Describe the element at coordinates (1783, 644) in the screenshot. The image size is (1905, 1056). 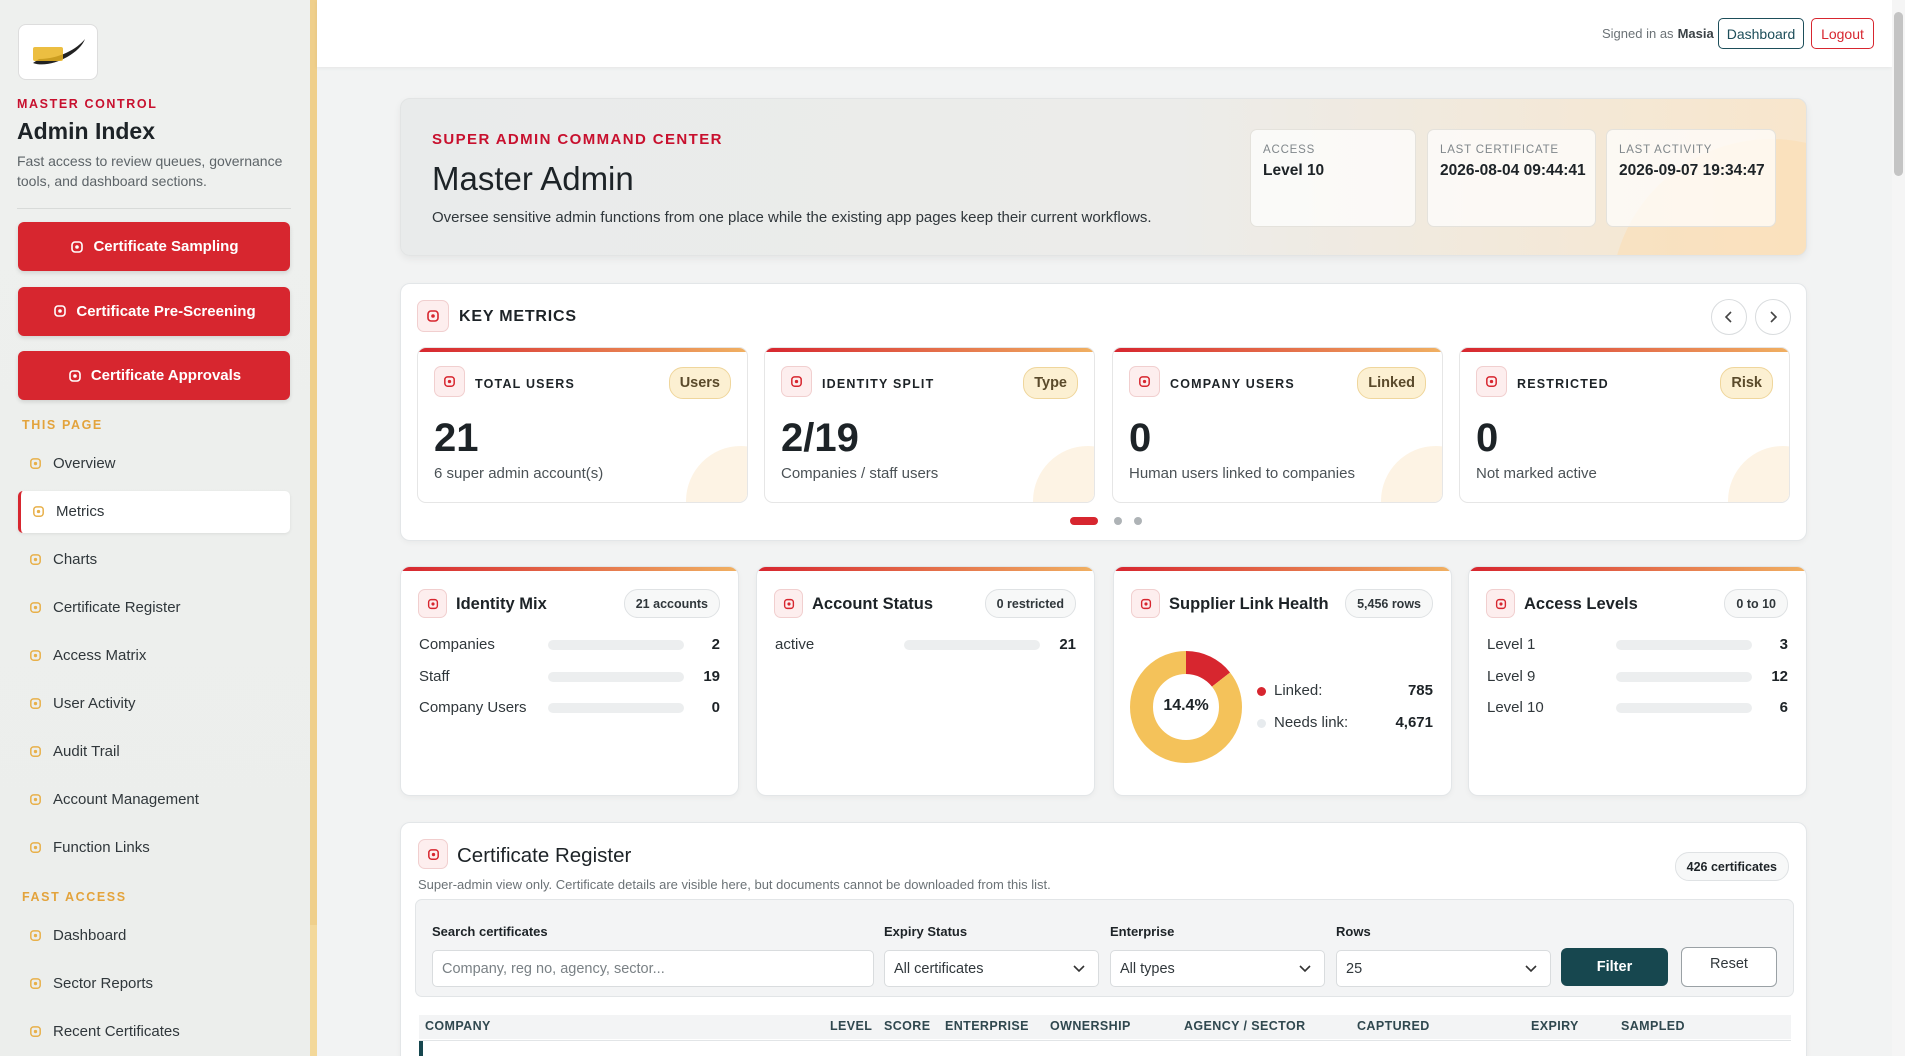
I see `row-value: 3` at that location.